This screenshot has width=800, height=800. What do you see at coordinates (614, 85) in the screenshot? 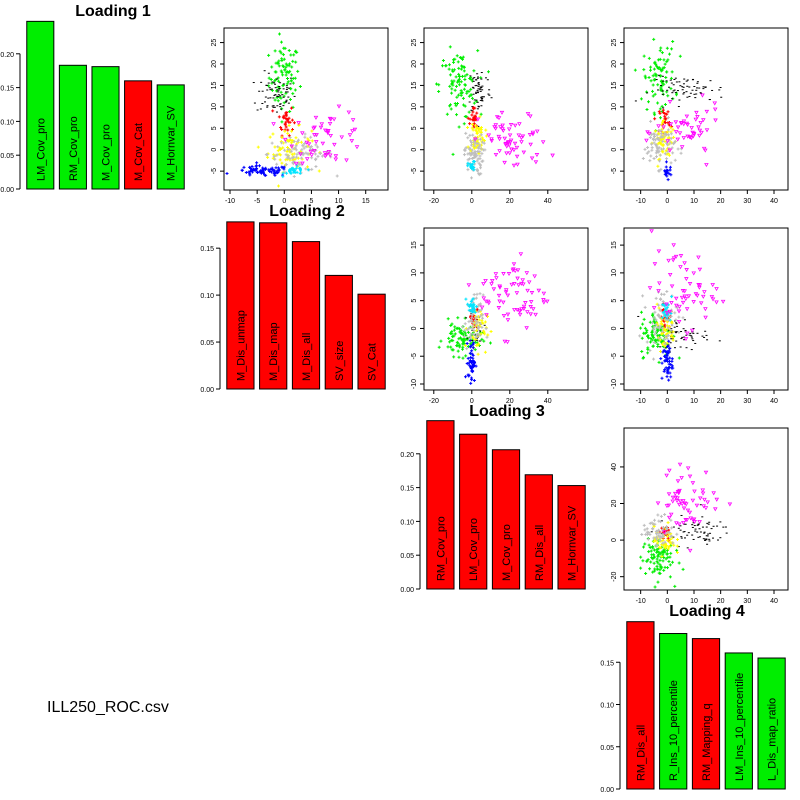
I see `y-tick-label: 15` at bounding box center [614, 85].